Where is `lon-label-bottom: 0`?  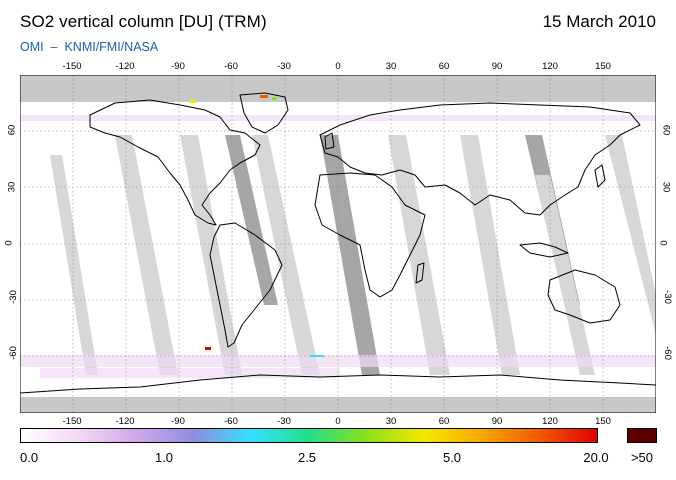
lon-label-bottom: 0 is located at coordinates (338, 421).